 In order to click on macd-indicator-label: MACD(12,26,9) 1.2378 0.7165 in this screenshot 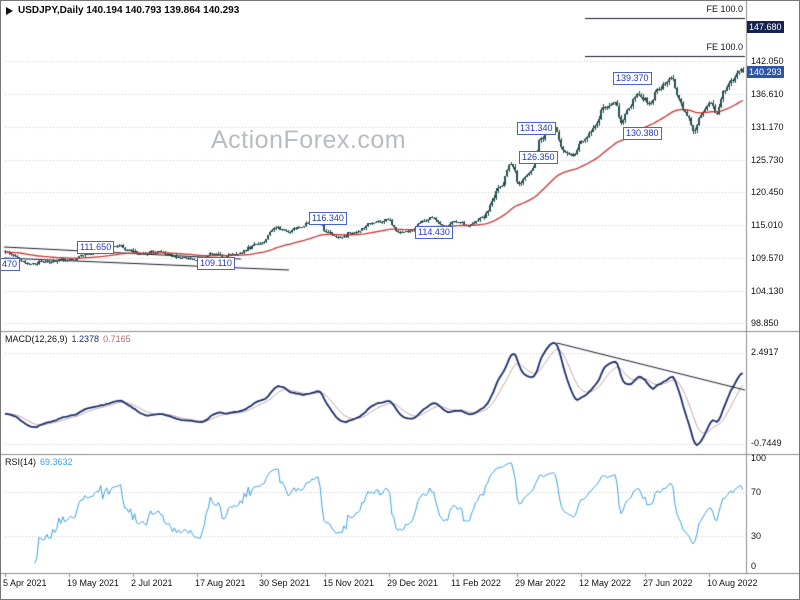, I will do `click(68, 339)`.